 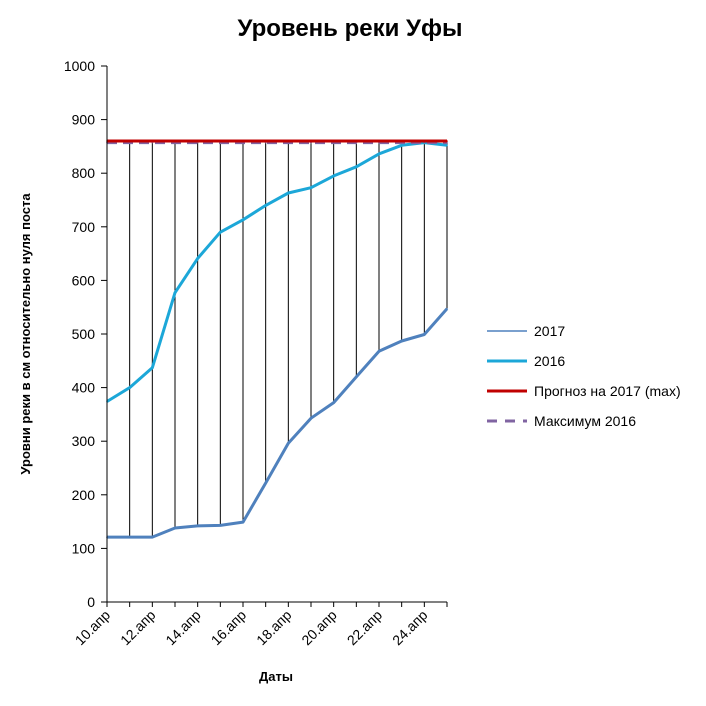 What do you see at coordinates (549, 361) in the screenshot?
I see `legend-label: 2016` at bounding box center [549, 361].